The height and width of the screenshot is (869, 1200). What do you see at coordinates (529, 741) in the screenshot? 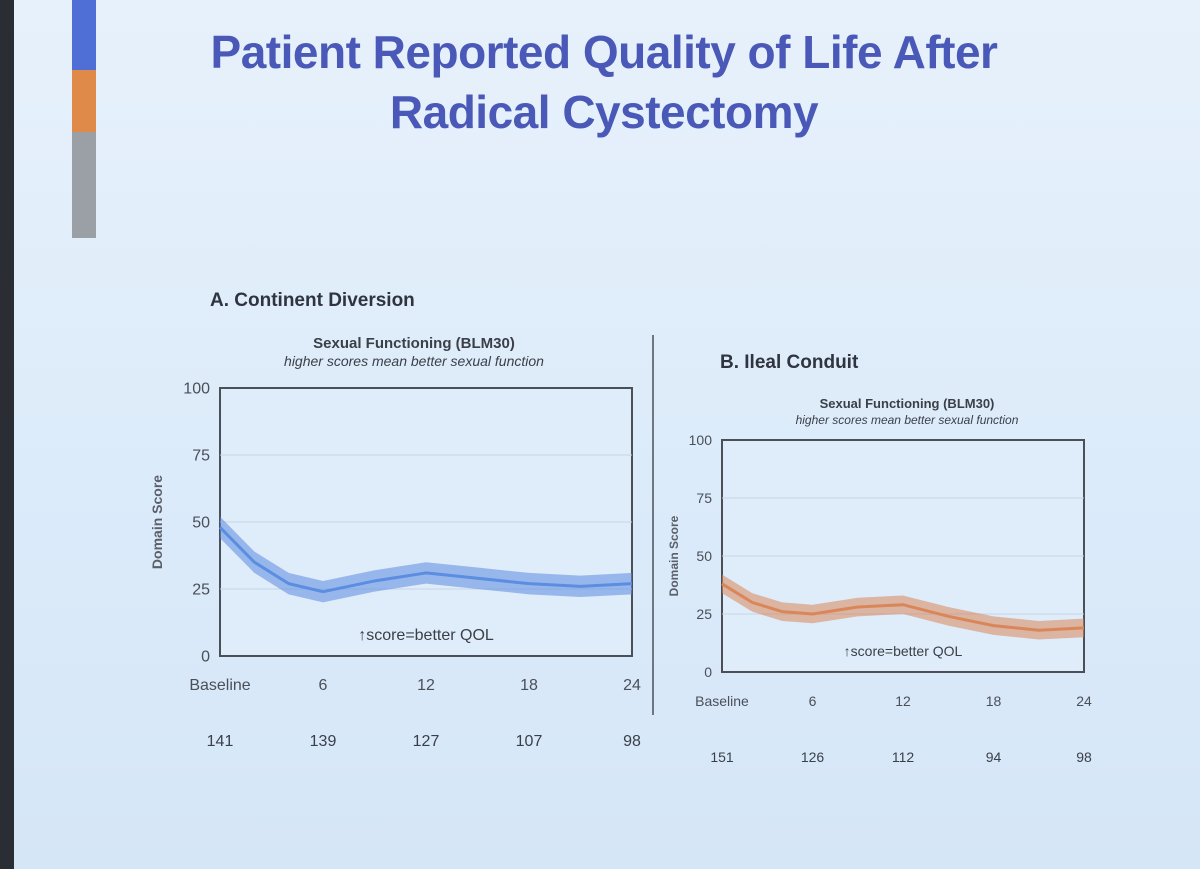
I see `n-at-risk-label: 107` at bounding box center [529, 741].